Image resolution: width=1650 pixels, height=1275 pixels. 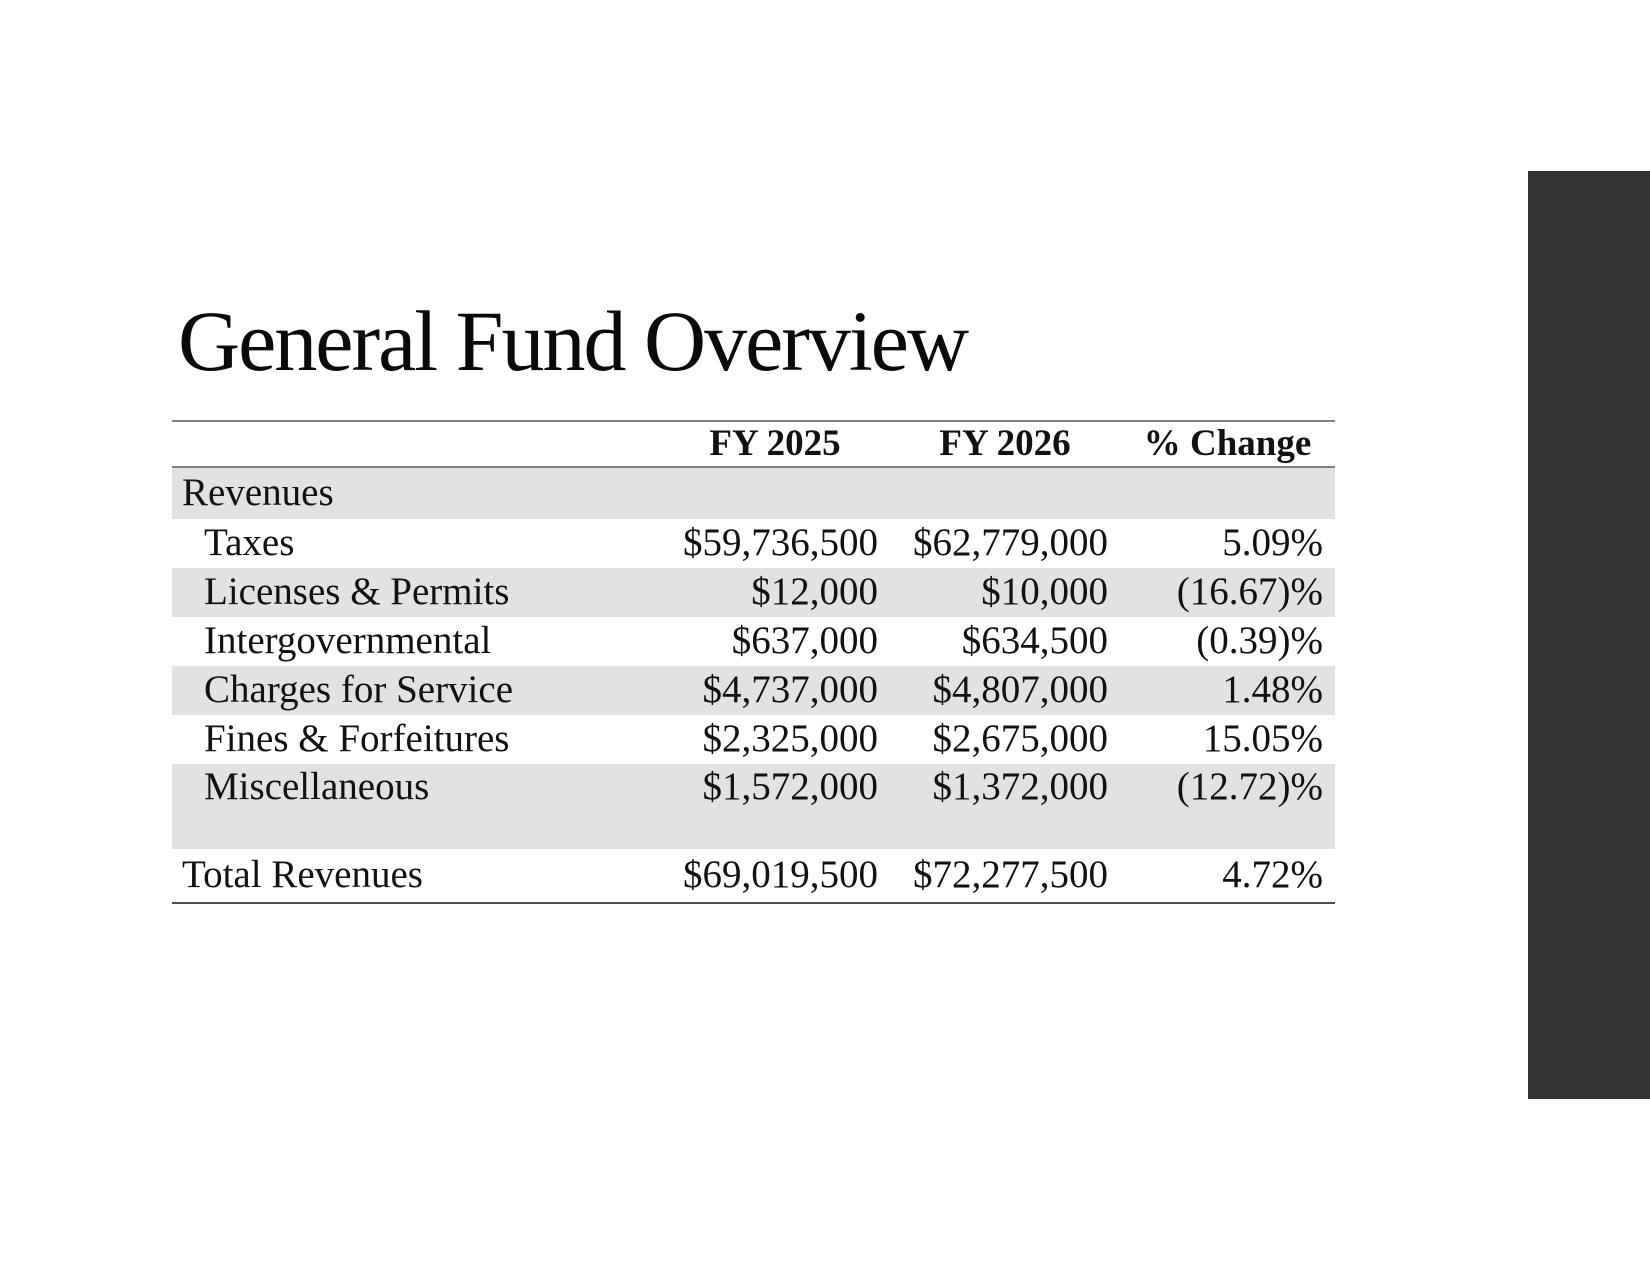 I want to click on value-change: 1.48%, so click(x=1272, y=690).